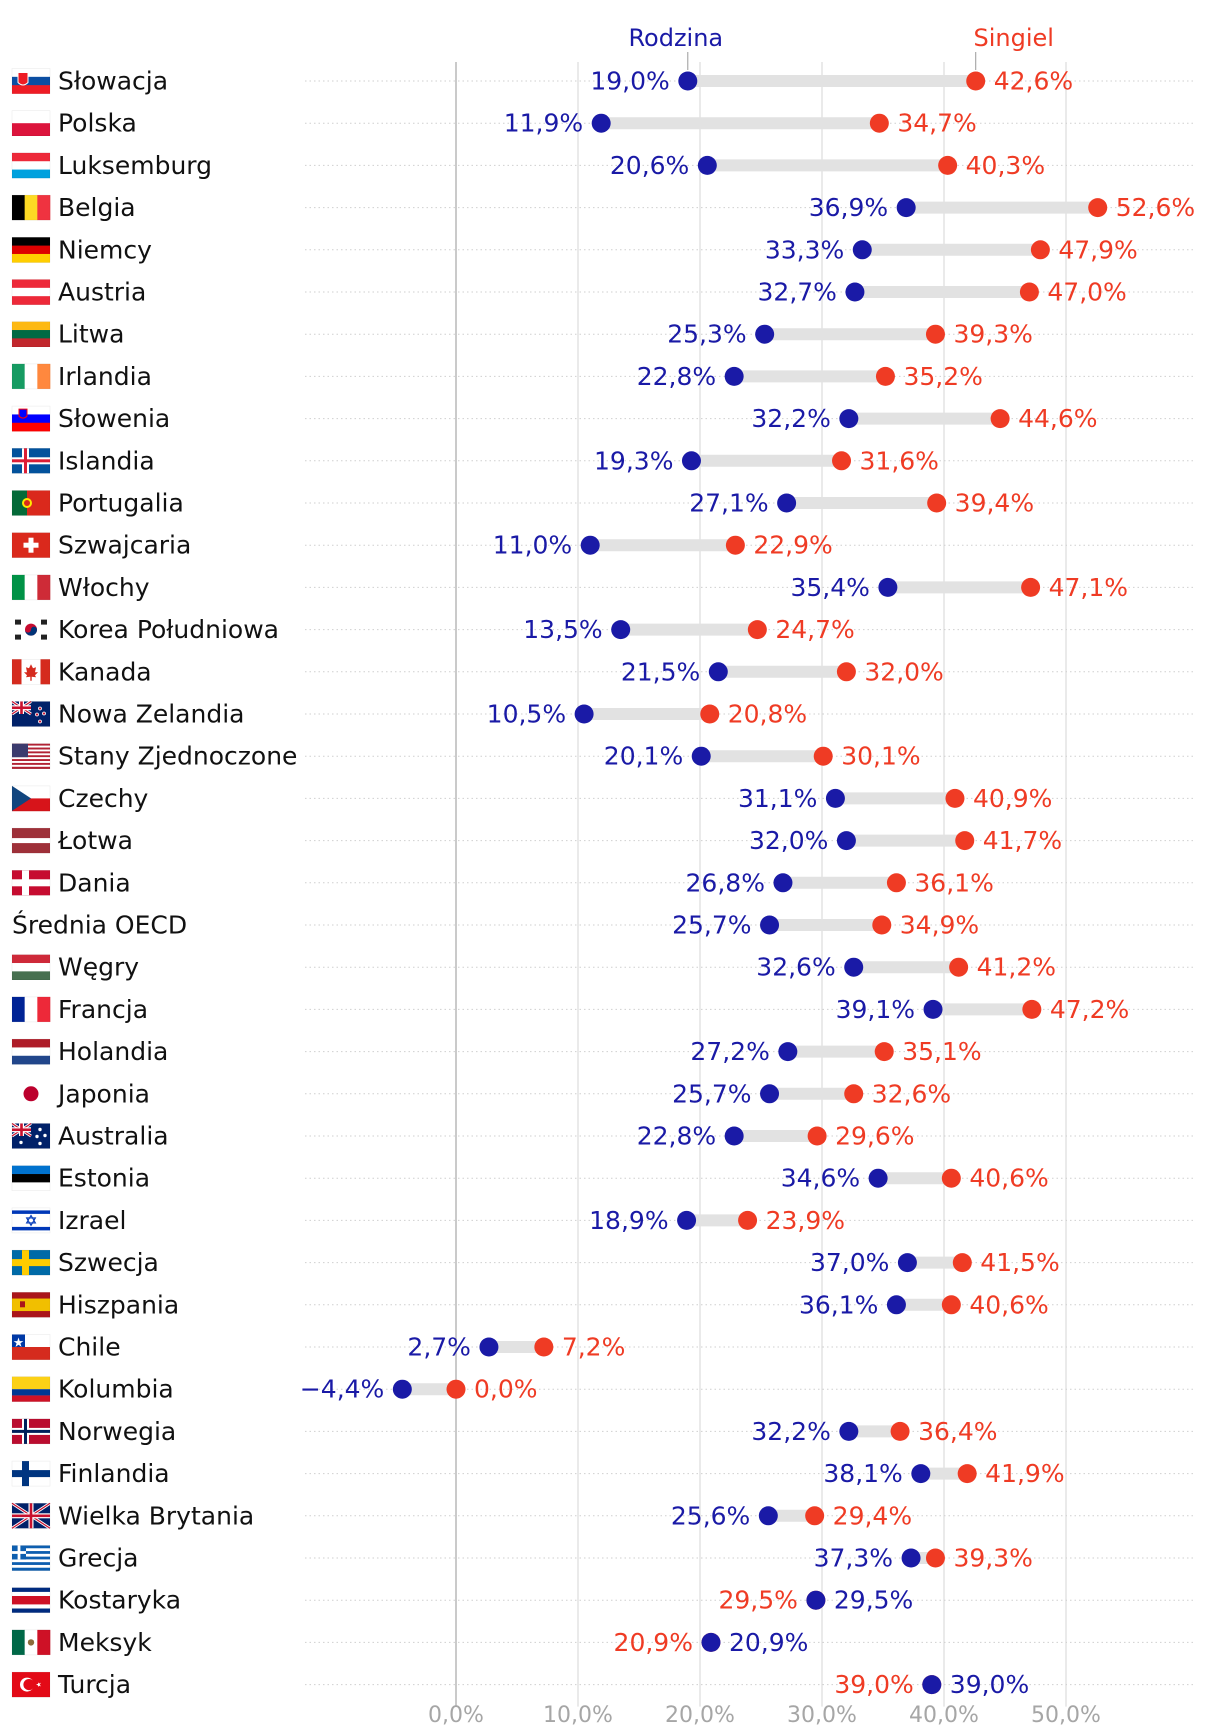 The width and height of the screenshot is (1220, 1736). Describe the element at coordinates (31, 334) in the screenshot. I see `lt-flag-icon` at that location.